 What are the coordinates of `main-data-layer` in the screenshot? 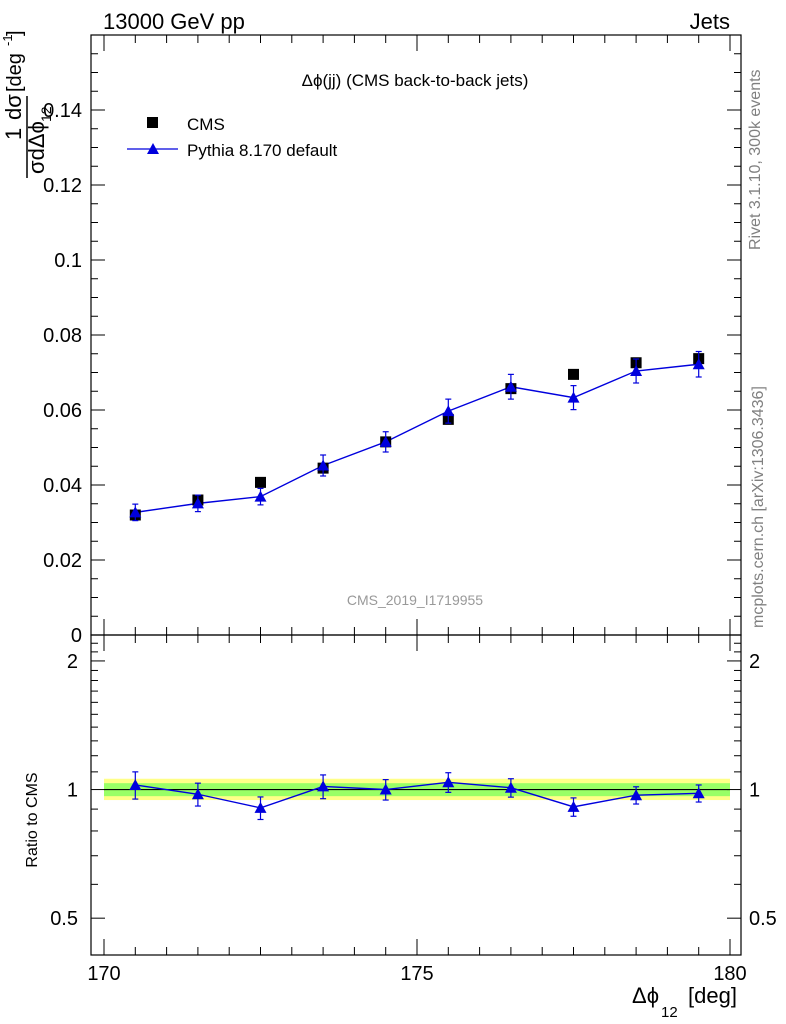 It's located at (417, 436).